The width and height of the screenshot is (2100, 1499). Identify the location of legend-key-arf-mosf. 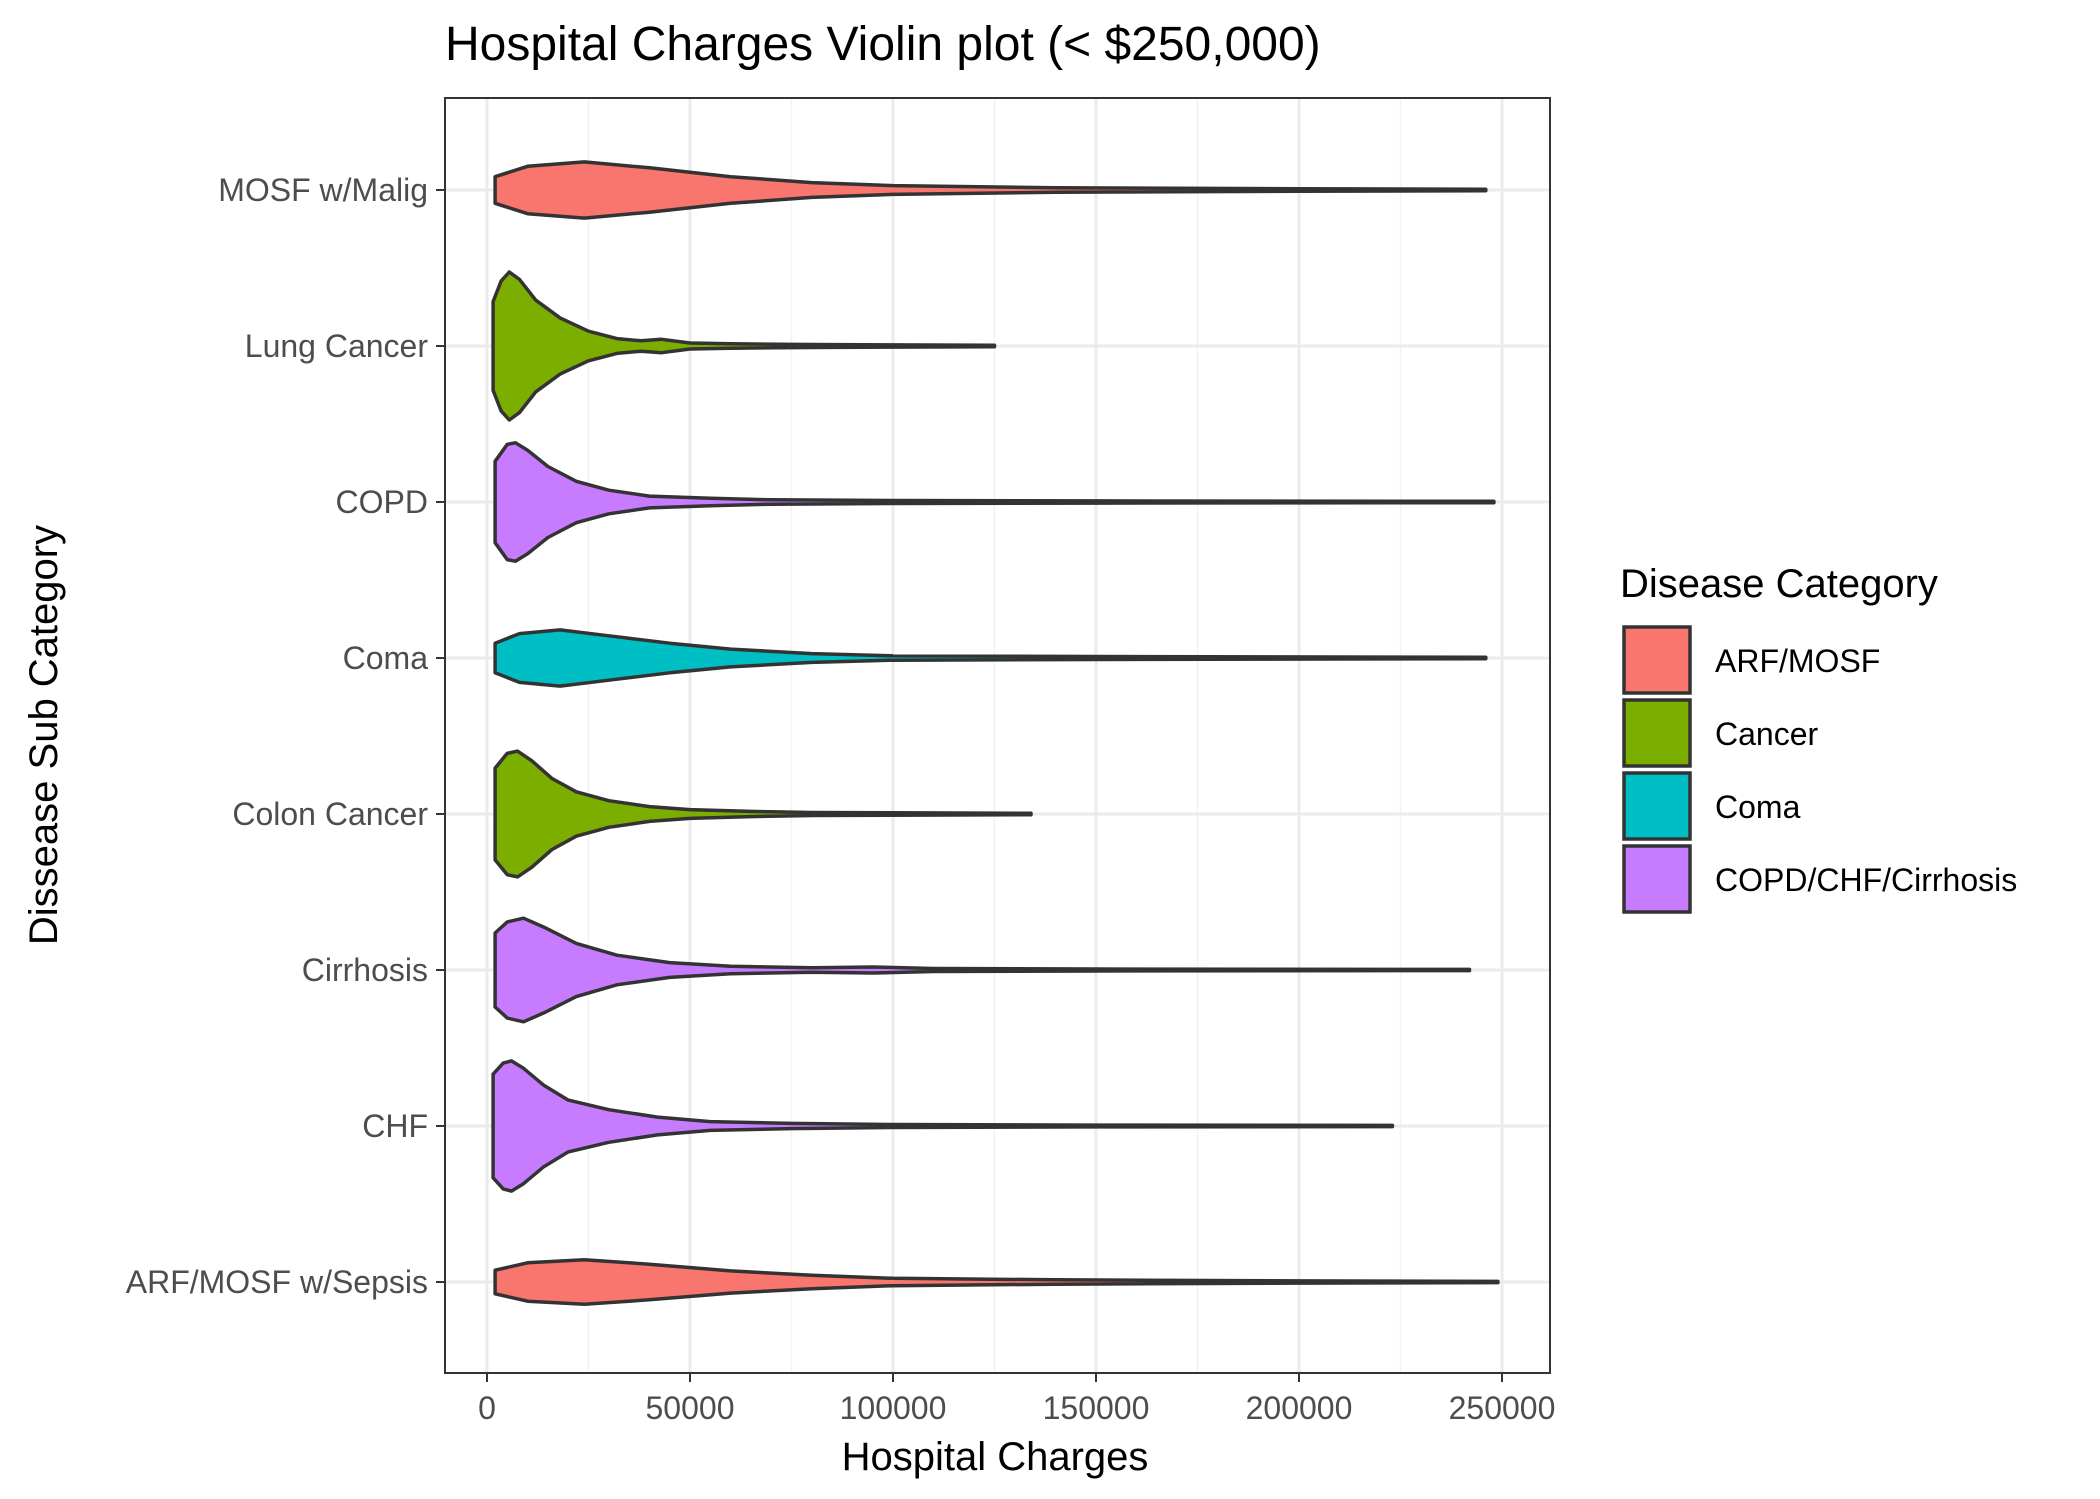
(1657, 660).